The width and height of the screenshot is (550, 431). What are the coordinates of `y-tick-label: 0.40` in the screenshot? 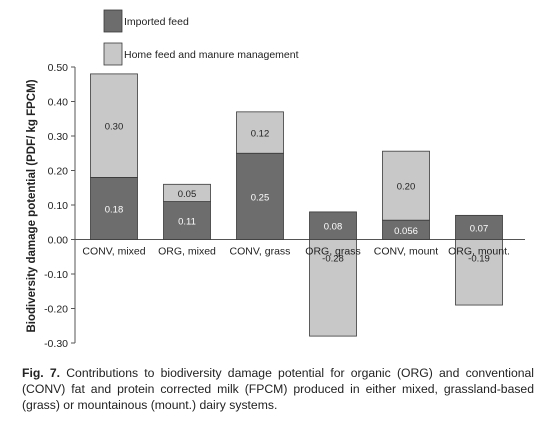 It's located at (58, 103).